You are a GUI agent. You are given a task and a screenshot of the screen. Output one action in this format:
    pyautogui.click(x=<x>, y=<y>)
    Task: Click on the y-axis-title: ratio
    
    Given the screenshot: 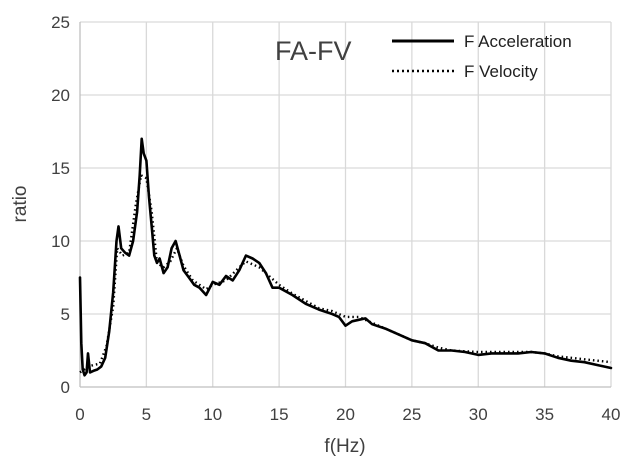 What is the action you would take?
    pyautogui.click(x=20, y=204)
    